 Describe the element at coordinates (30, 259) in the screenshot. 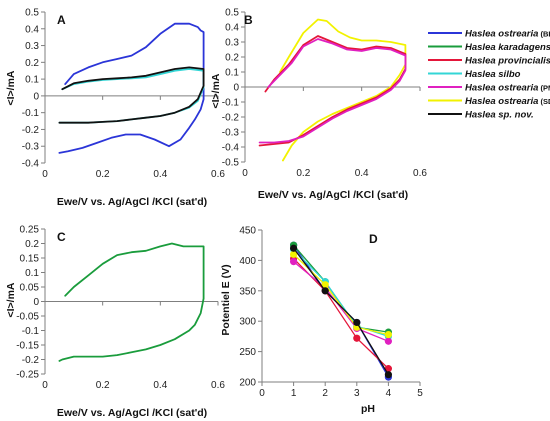

I see `panel-c-y-tick-label: 0.15` at that location.